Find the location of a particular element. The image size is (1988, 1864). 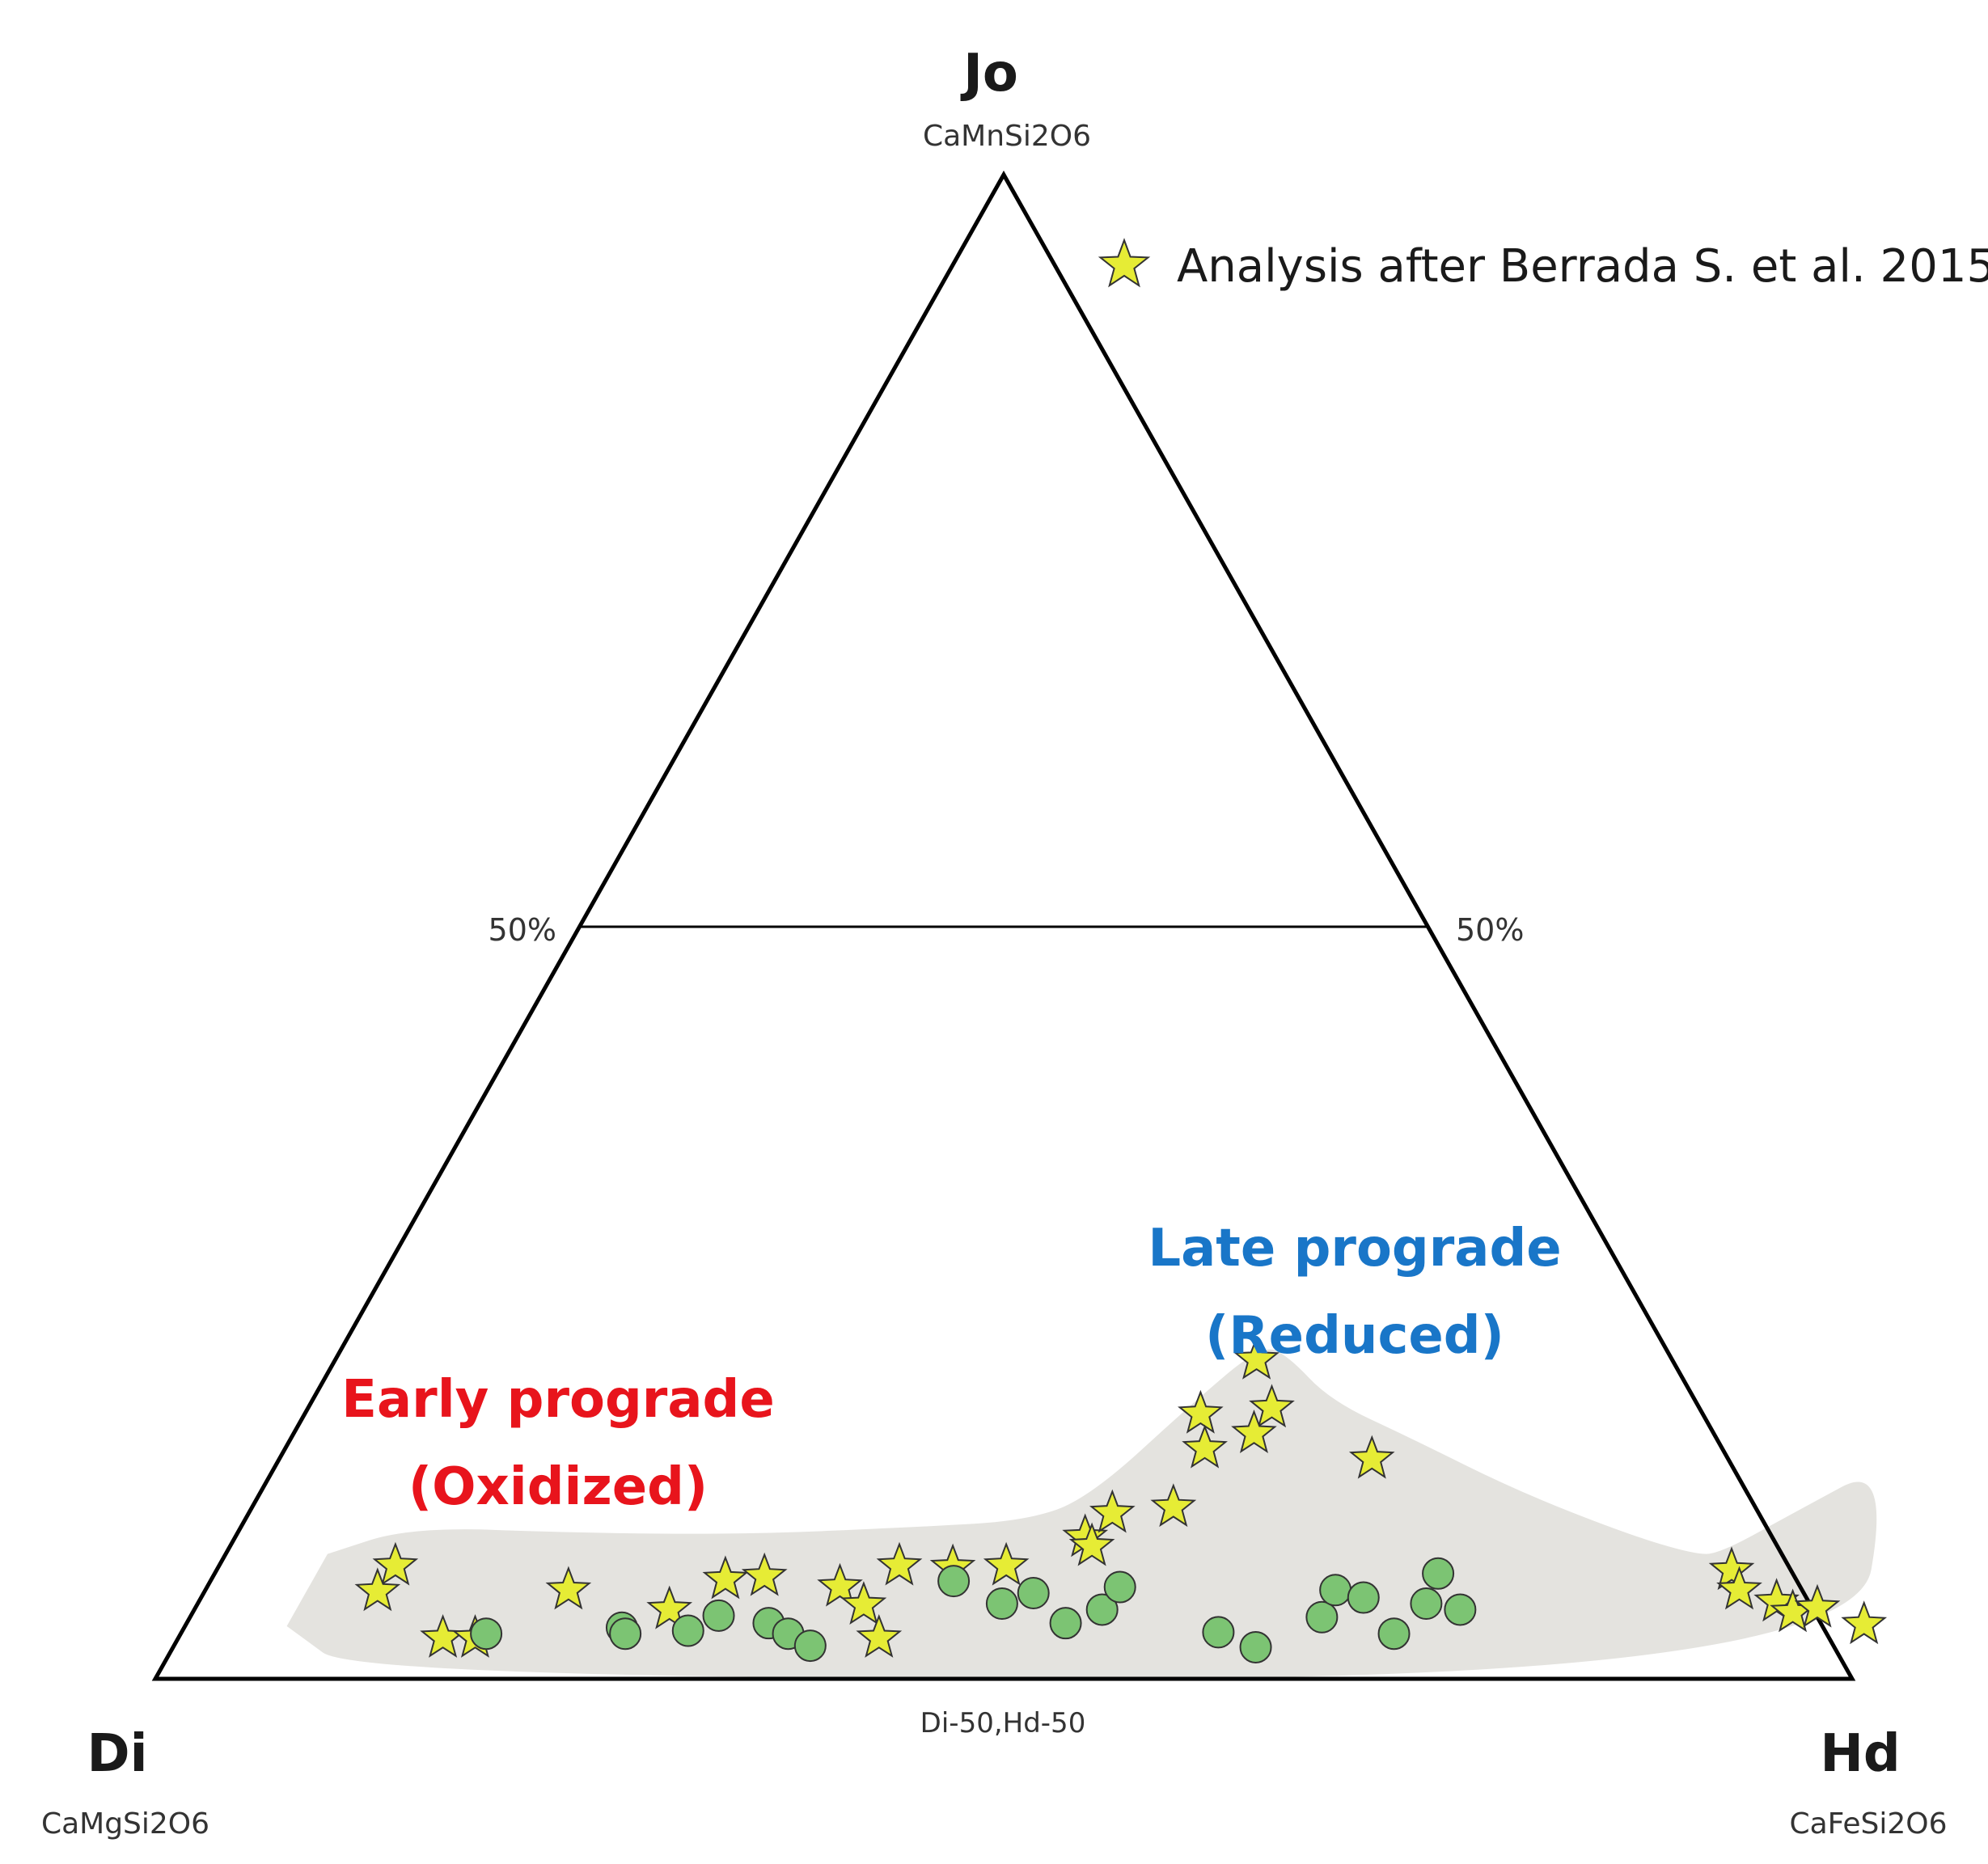

legend-label: Analysis after Berrada S. et al. 2015 is located at coordinates (1582, 266).